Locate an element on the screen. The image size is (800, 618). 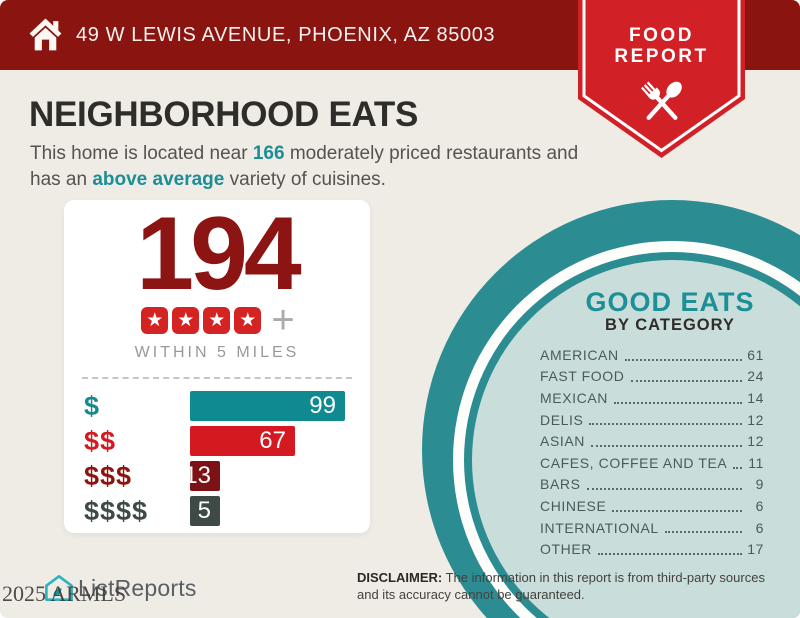
category-count: 24 is located at coordinates (755, 376).